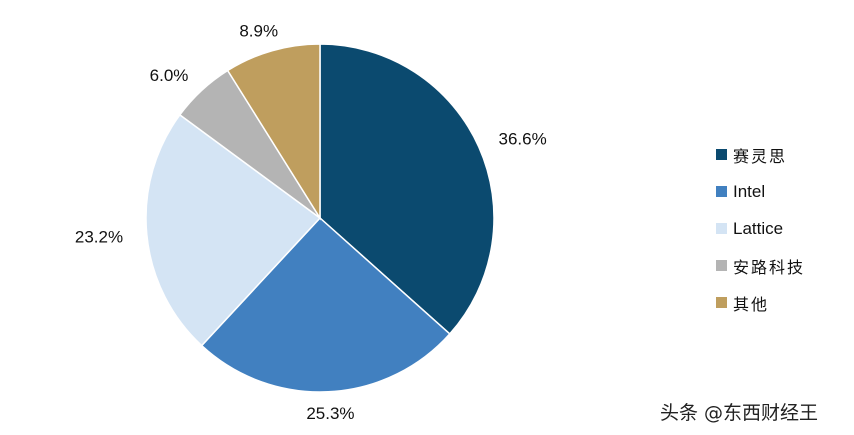  Describe the element at coordinates (769, 267) in the screenshot. I see `legend-label: 安路科技` at that location.